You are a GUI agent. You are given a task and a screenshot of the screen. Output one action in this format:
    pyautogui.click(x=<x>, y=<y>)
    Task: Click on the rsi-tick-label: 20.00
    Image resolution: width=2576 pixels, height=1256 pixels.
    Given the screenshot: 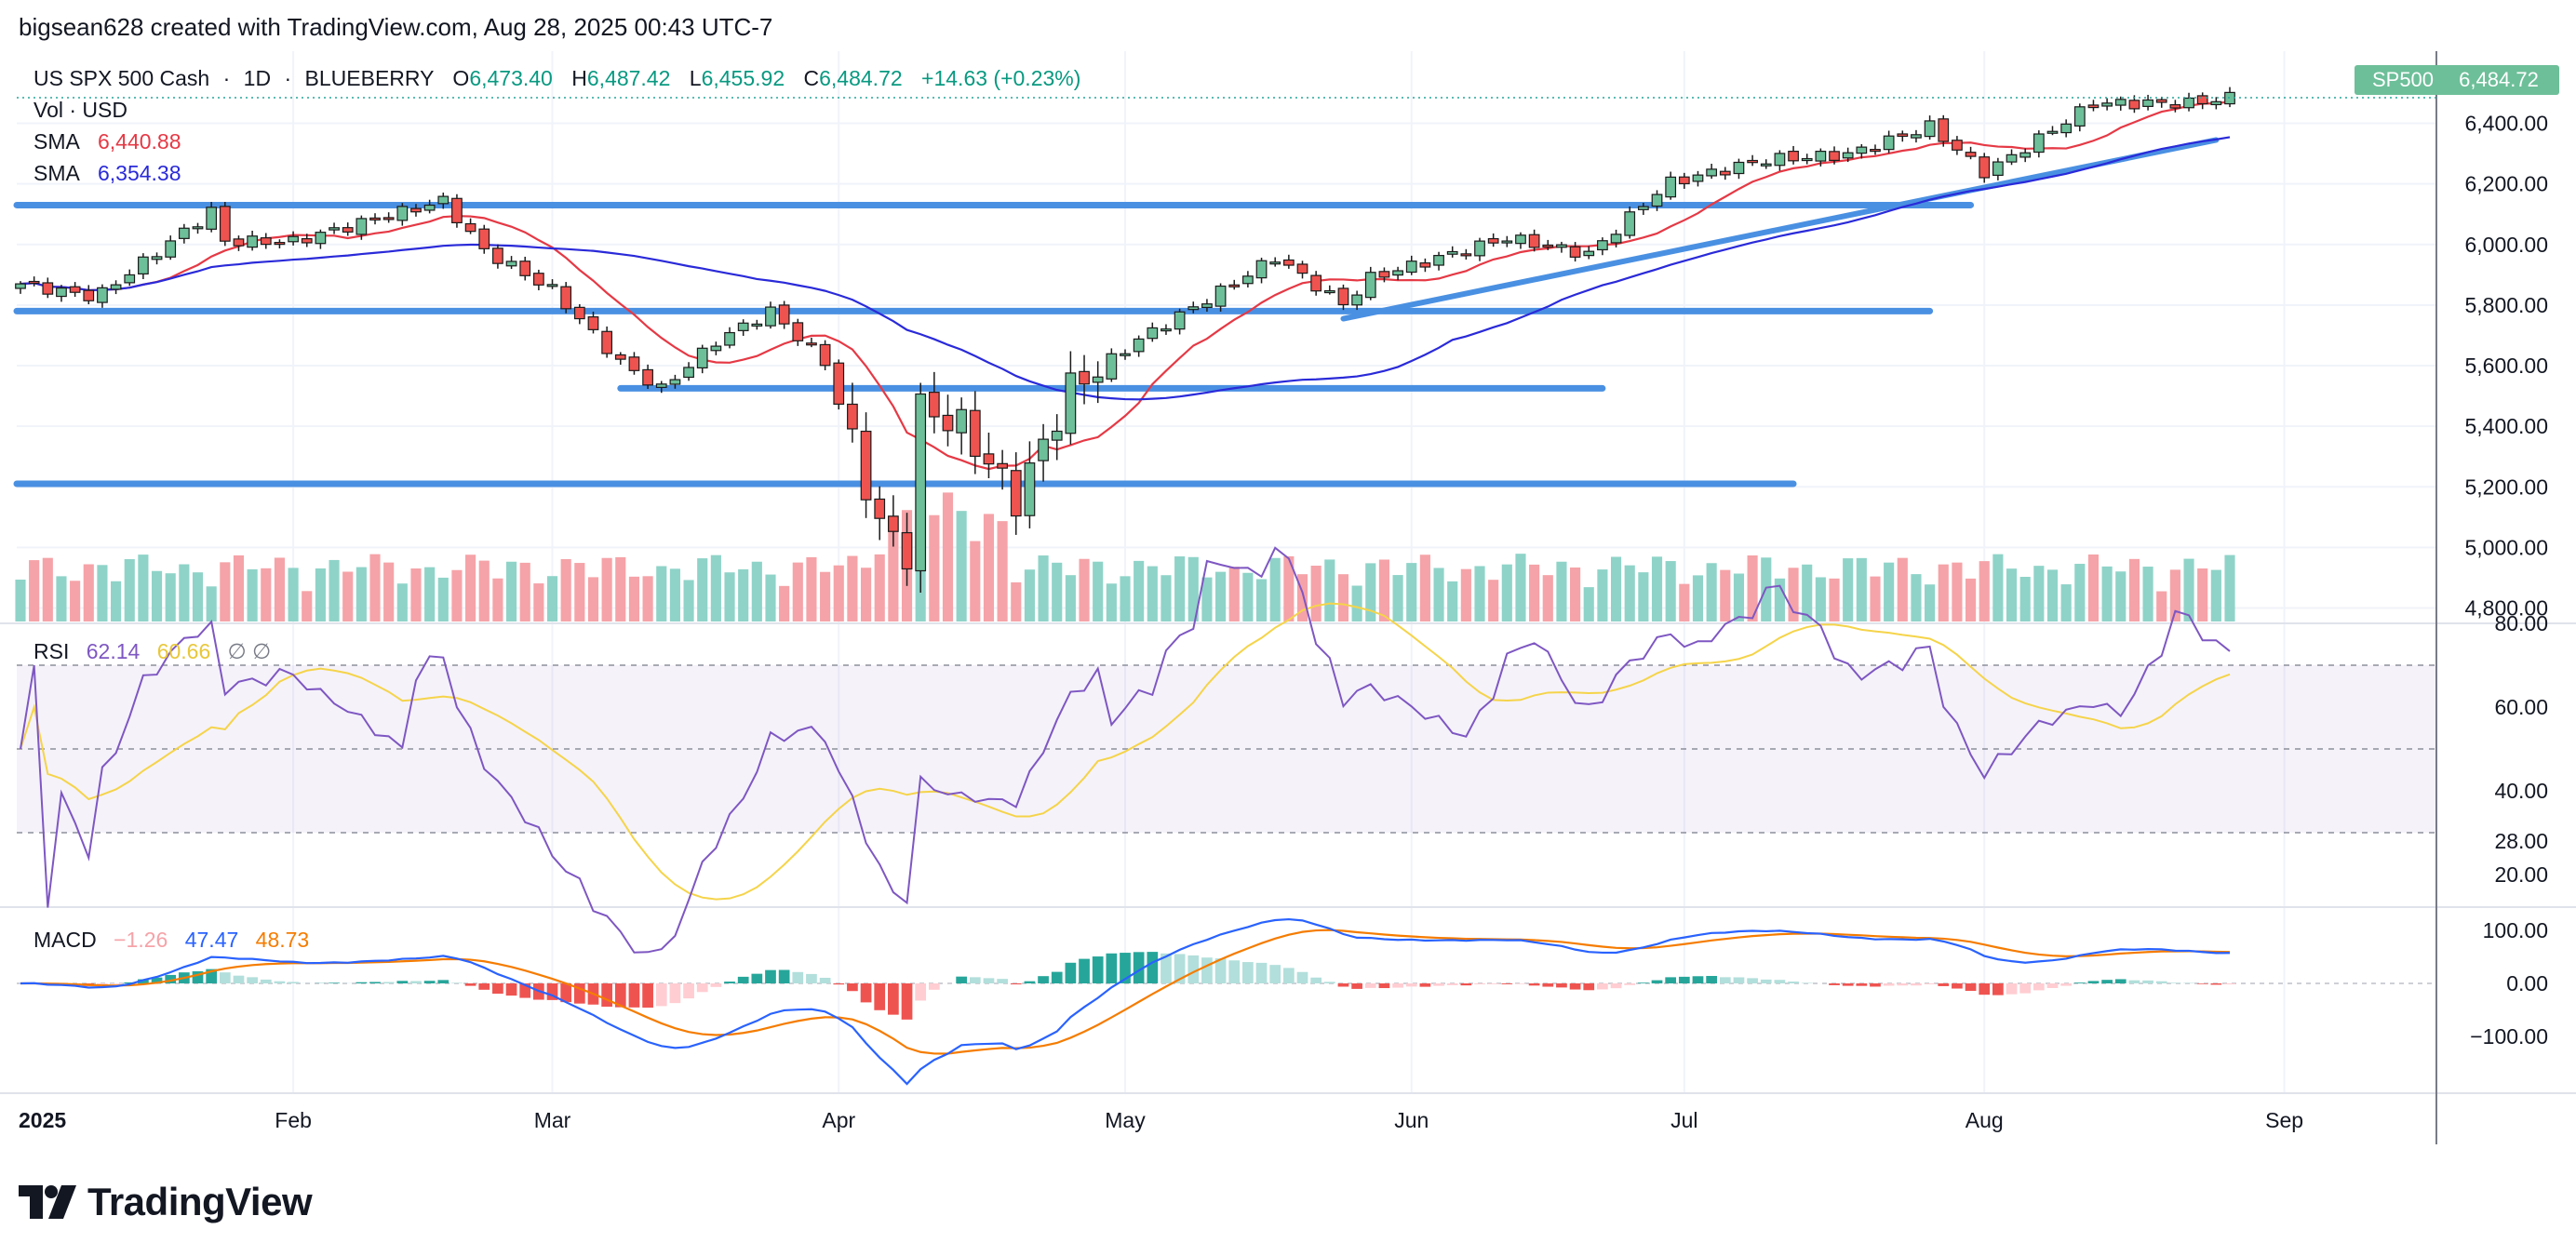 What is the action you would take?
    pyautogui.click(x=2521, y=874)
    